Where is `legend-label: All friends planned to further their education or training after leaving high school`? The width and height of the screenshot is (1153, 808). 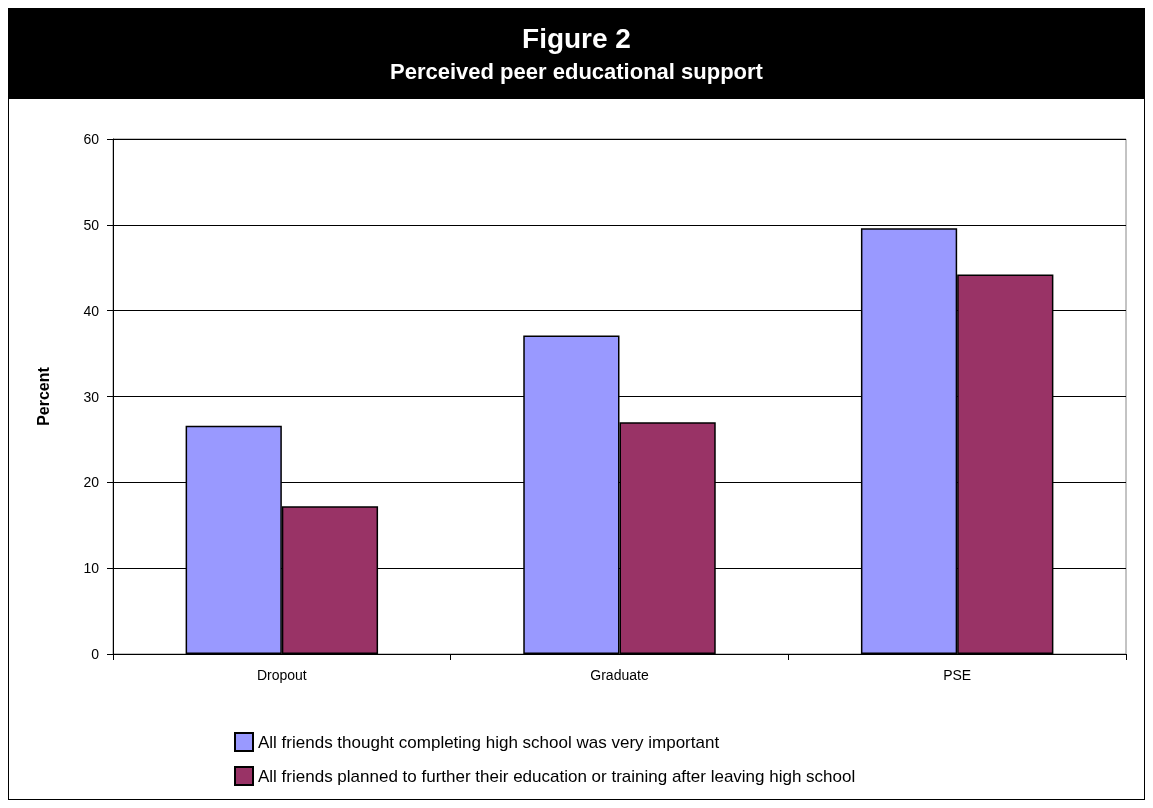 legend-label: All friends planned to further their education or training after leaving high school is located at coordinates (557, 776).